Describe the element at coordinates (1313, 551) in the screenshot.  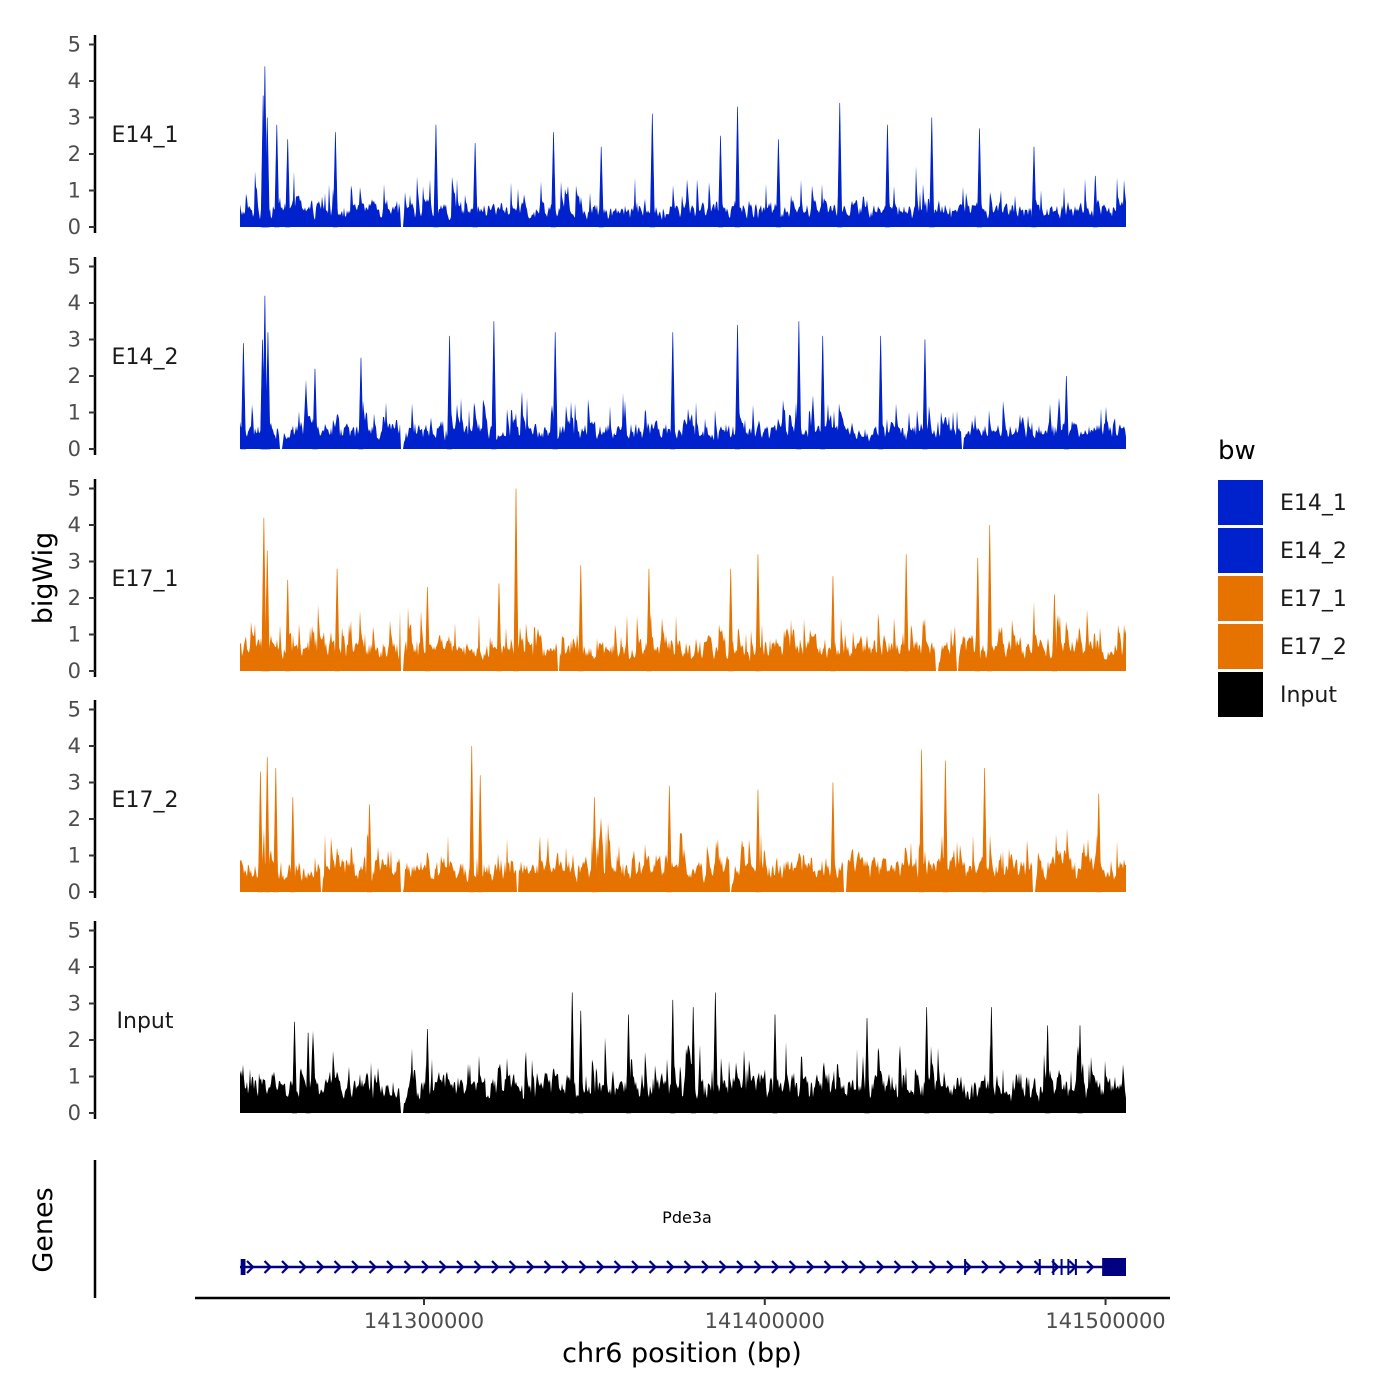
I see `legend-label: E14_2` at that location.